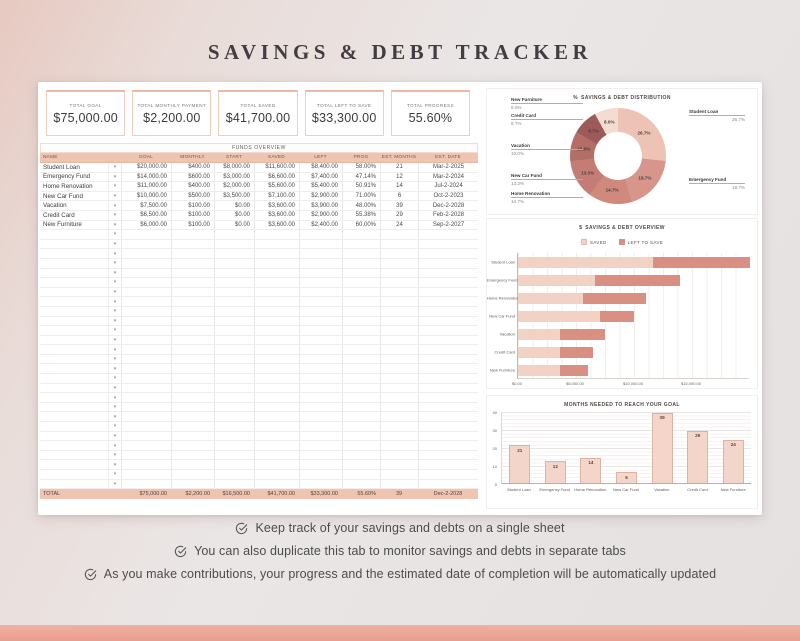 This screenshot has width=800, height=641. Describe the element at coordinates (67, 177) in the screenshot. I see `name-cell: Emergency Fund` at that location.